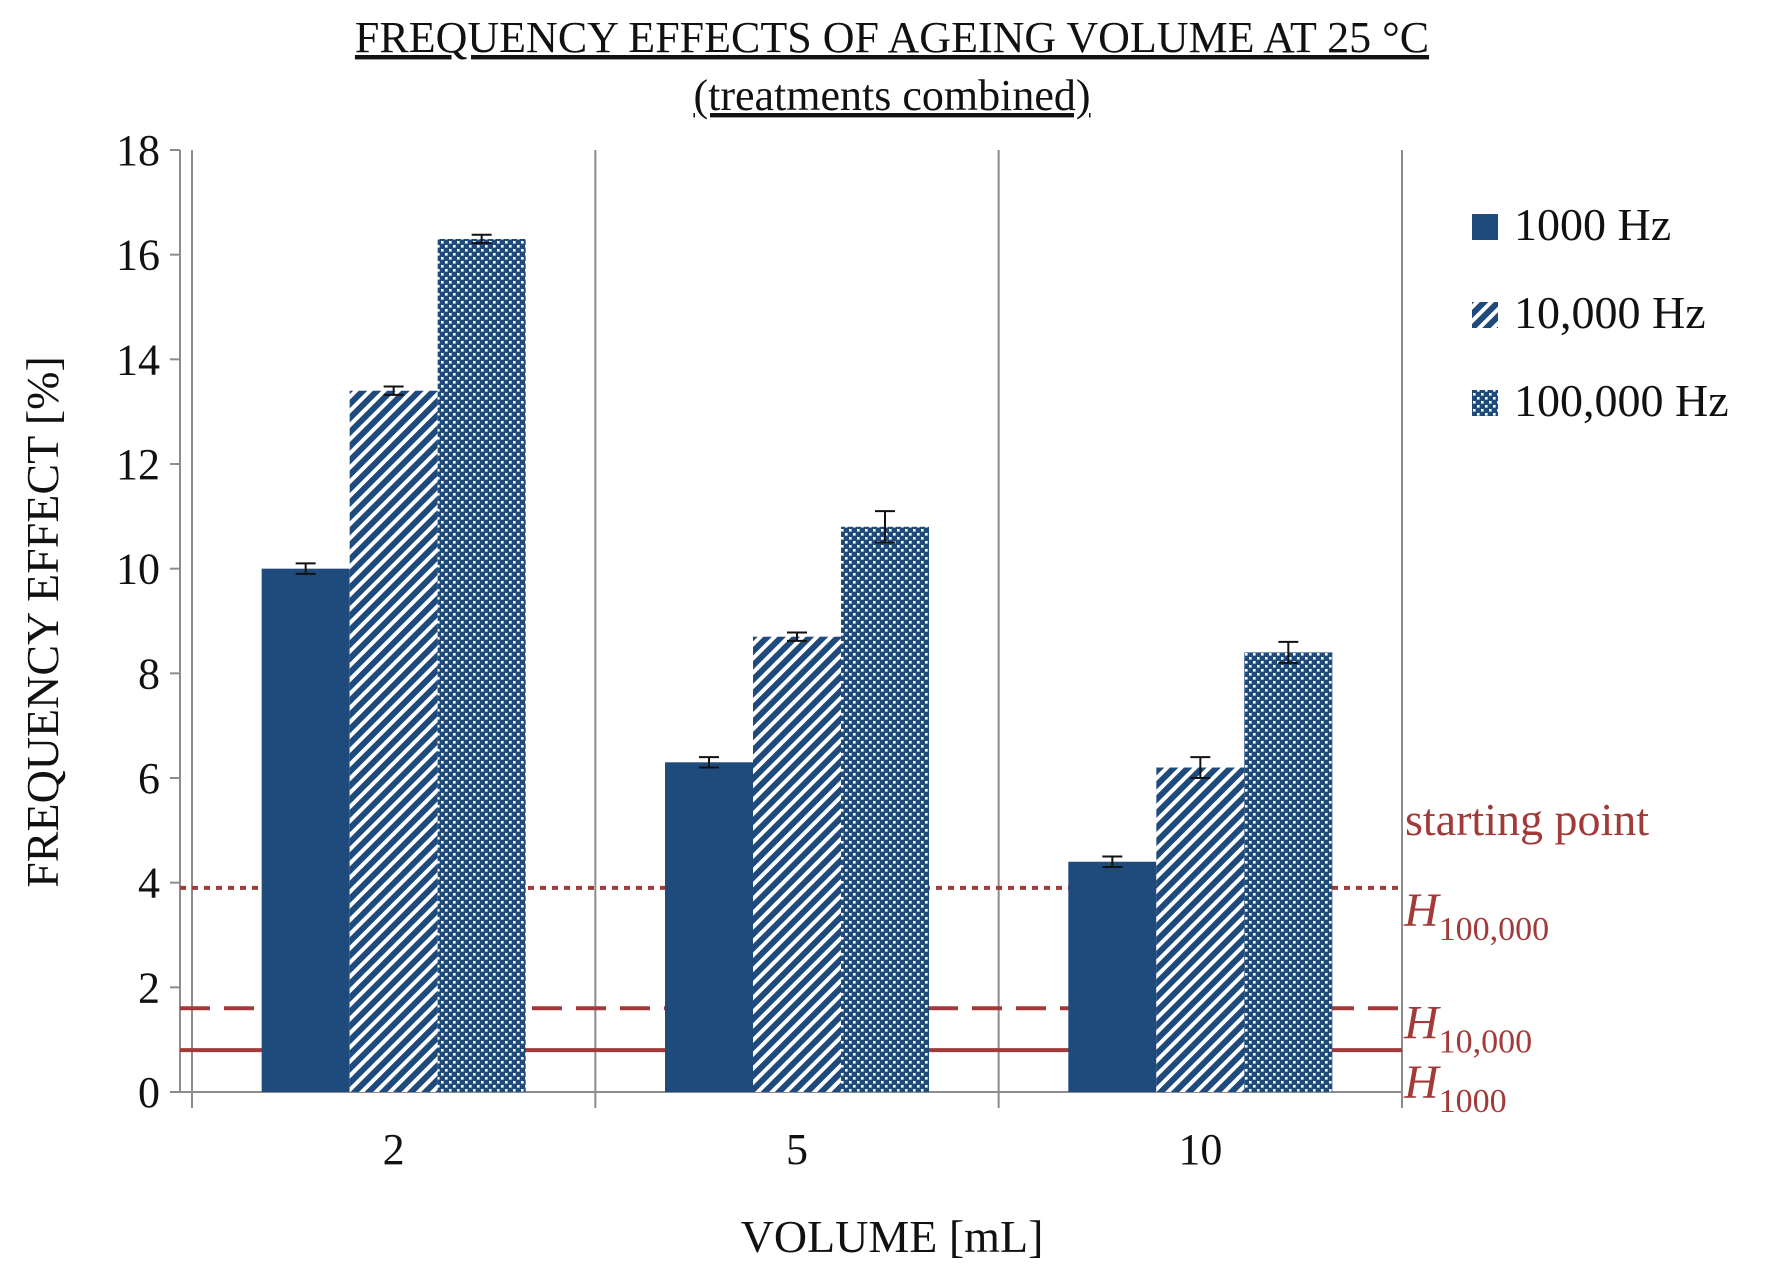 This screenshot has width=1792, height=1274. I want to click on legend-label: 1000 Hz, so click(1592, 224).